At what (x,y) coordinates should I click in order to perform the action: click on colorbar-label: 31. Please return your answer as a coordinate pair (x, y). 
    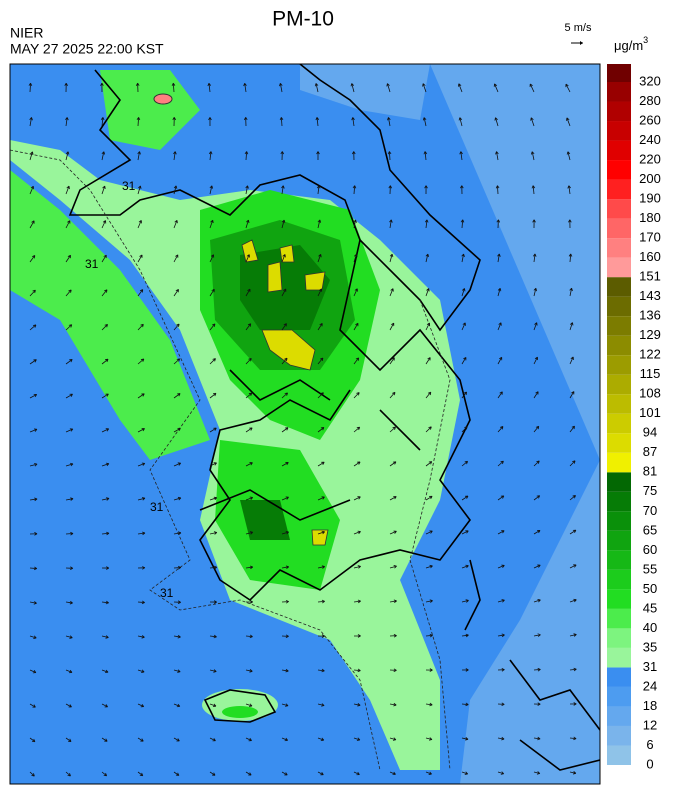
    Looking at the image, I should click on (650, 666).